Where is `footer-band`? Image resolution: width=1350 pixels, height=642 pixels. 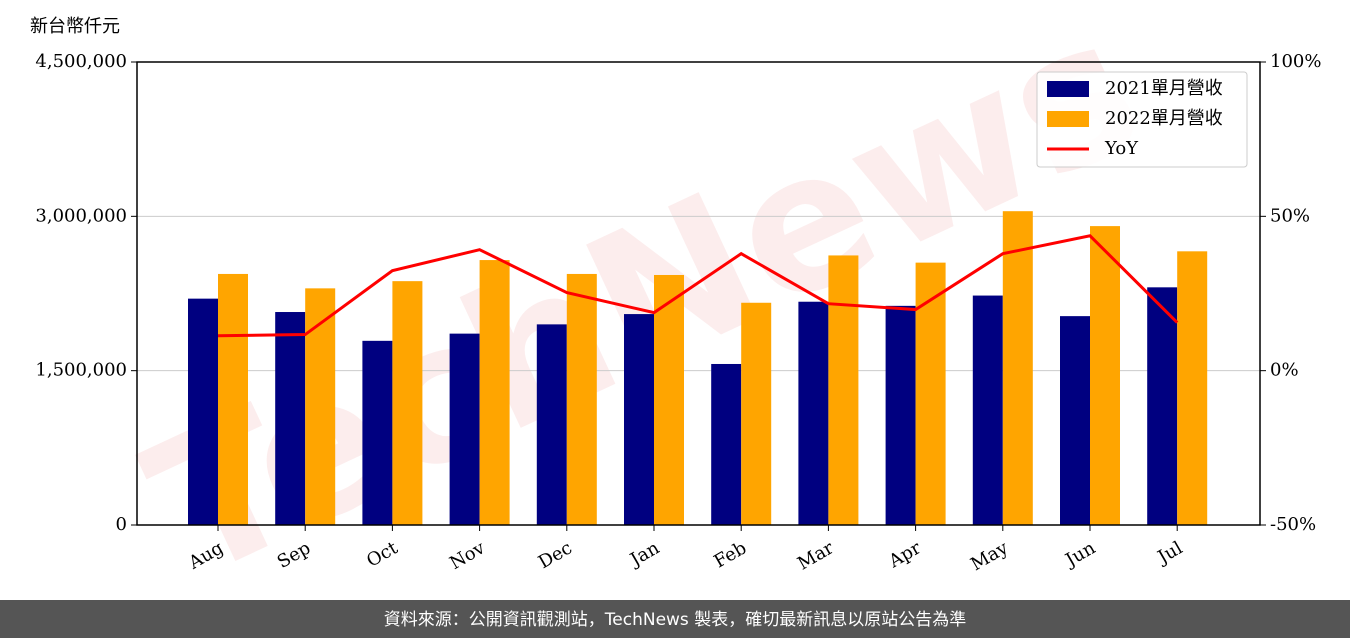 footer-band is located at coordinates (675, 619).